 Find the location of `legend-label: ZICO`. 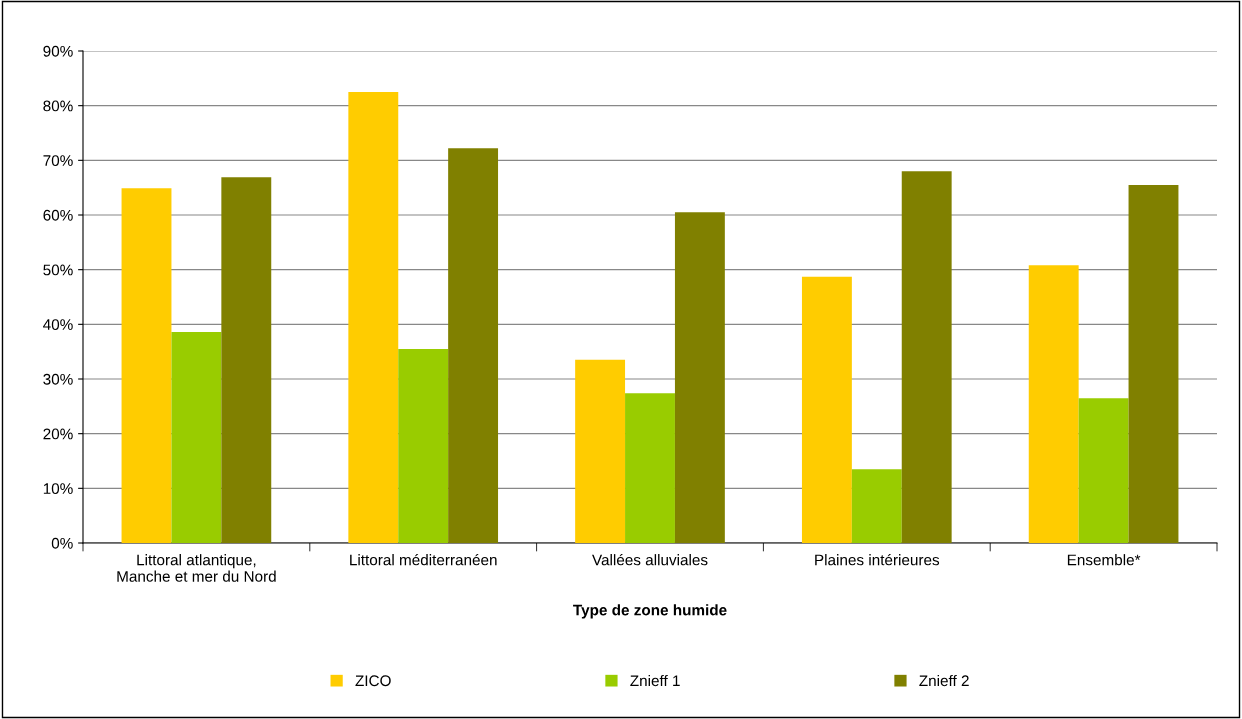

legend-label: ZICO is located at coordinates (373, 681).